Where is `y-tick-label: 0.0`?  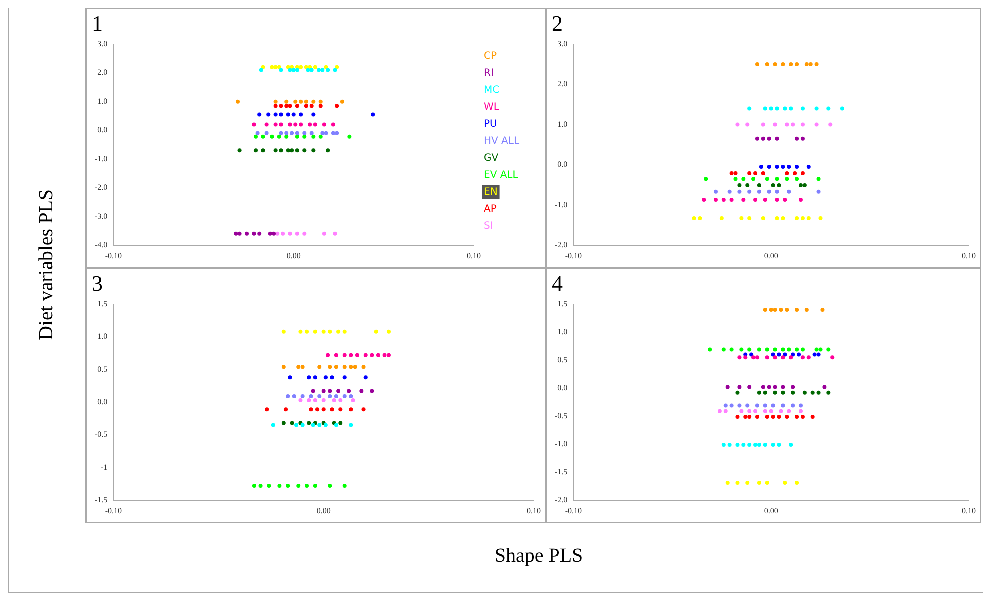 y-tick-label: 0.0 is located at coordinates (563, 165).